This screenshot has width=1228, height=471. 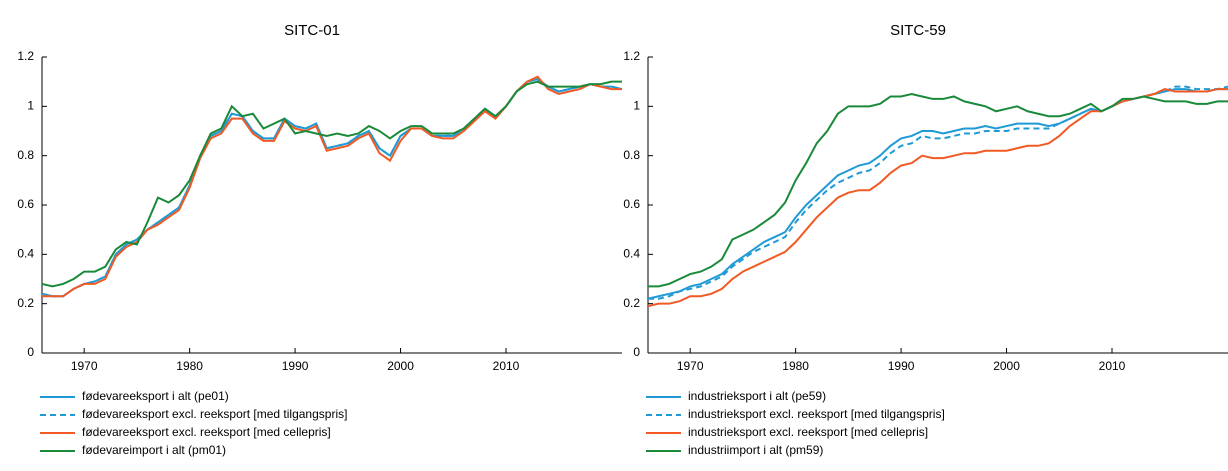 What do you see at coordinates (312, 30) in the screenshot?
I see `chart-title: SITC-01` at bounding box center [312, 30].